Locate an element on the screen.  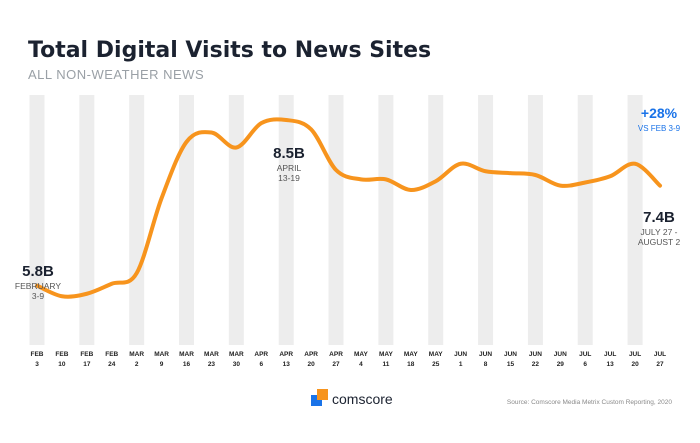
x-tick-day: 17 is located at coordinates (87, 364).